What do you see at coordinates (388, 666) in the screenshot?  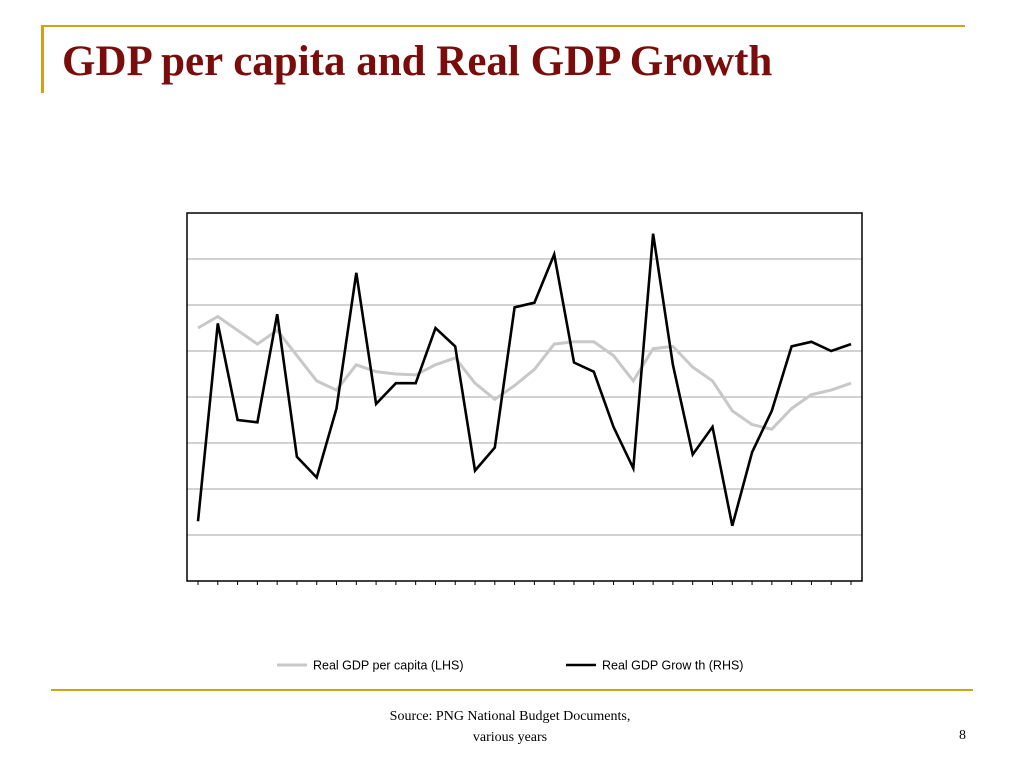 I see `legend-label-1: Real GDP per capita (LHS)` at bounding box center [388, 666].